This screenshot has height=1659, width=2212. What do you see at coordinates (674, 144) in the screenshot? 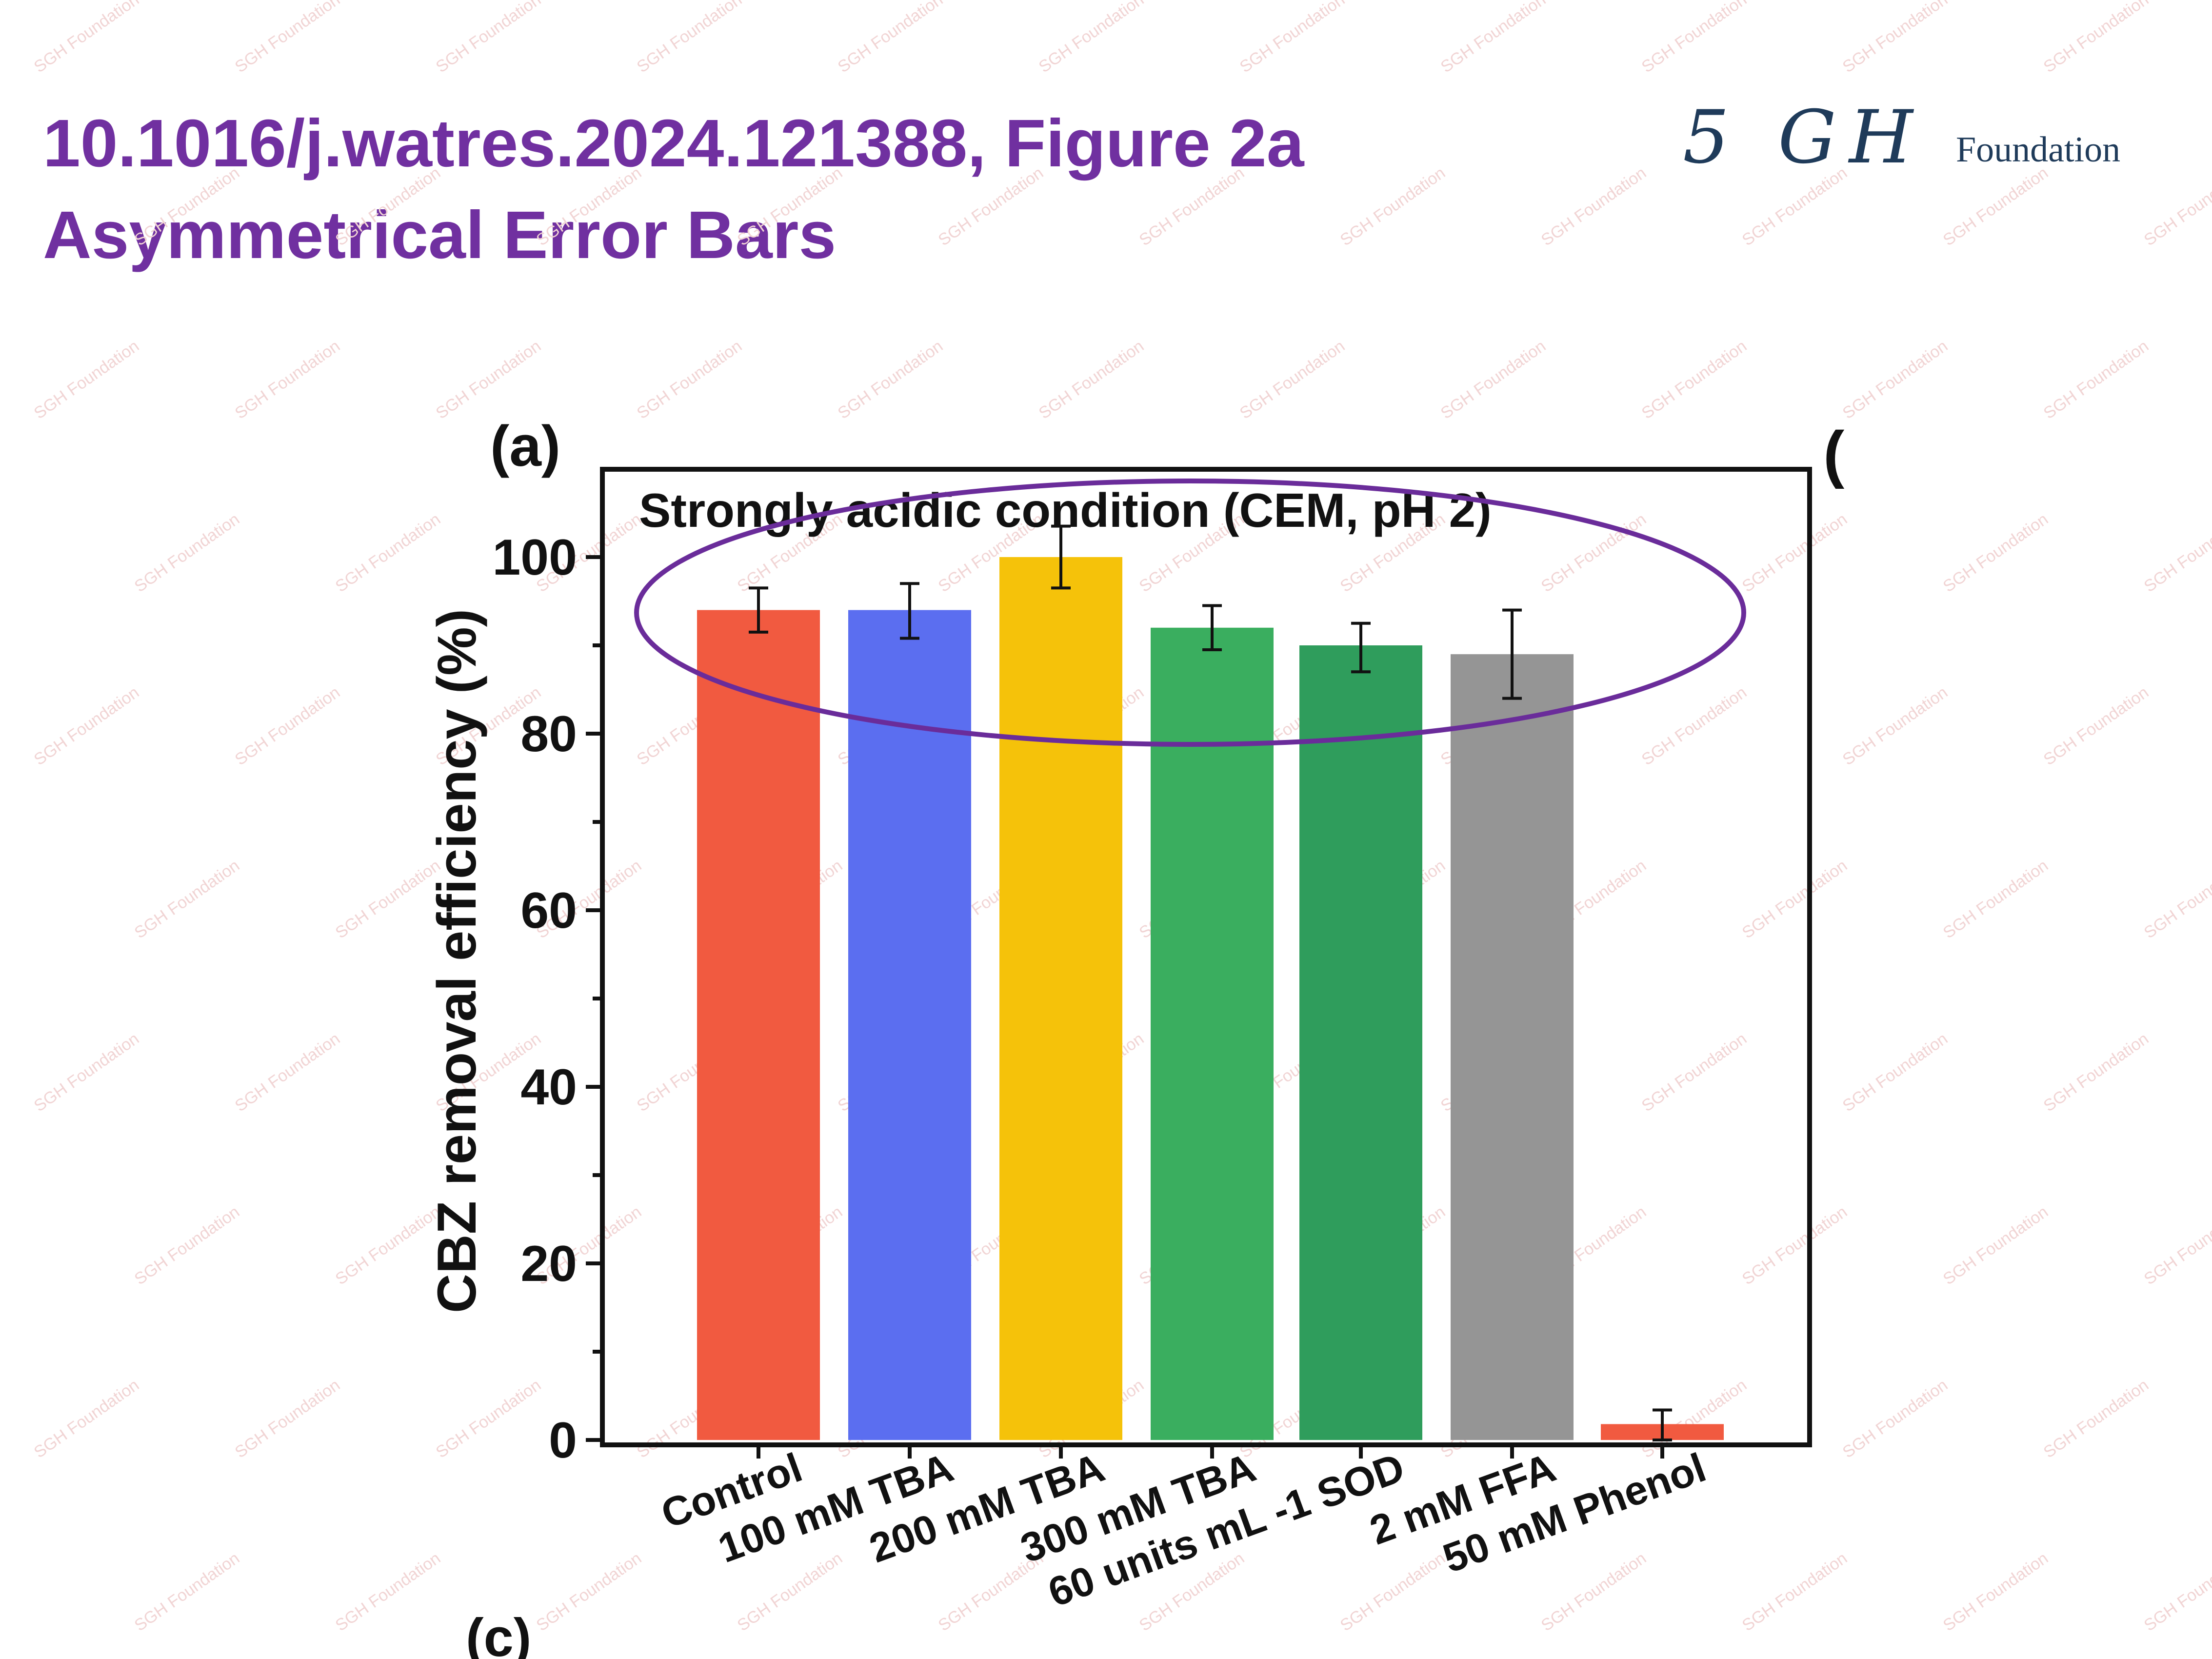
I see `slide-title-line-1: 10.1016/j.watres.2024.121388, Figure 2a` at bounding box center [674, 144].